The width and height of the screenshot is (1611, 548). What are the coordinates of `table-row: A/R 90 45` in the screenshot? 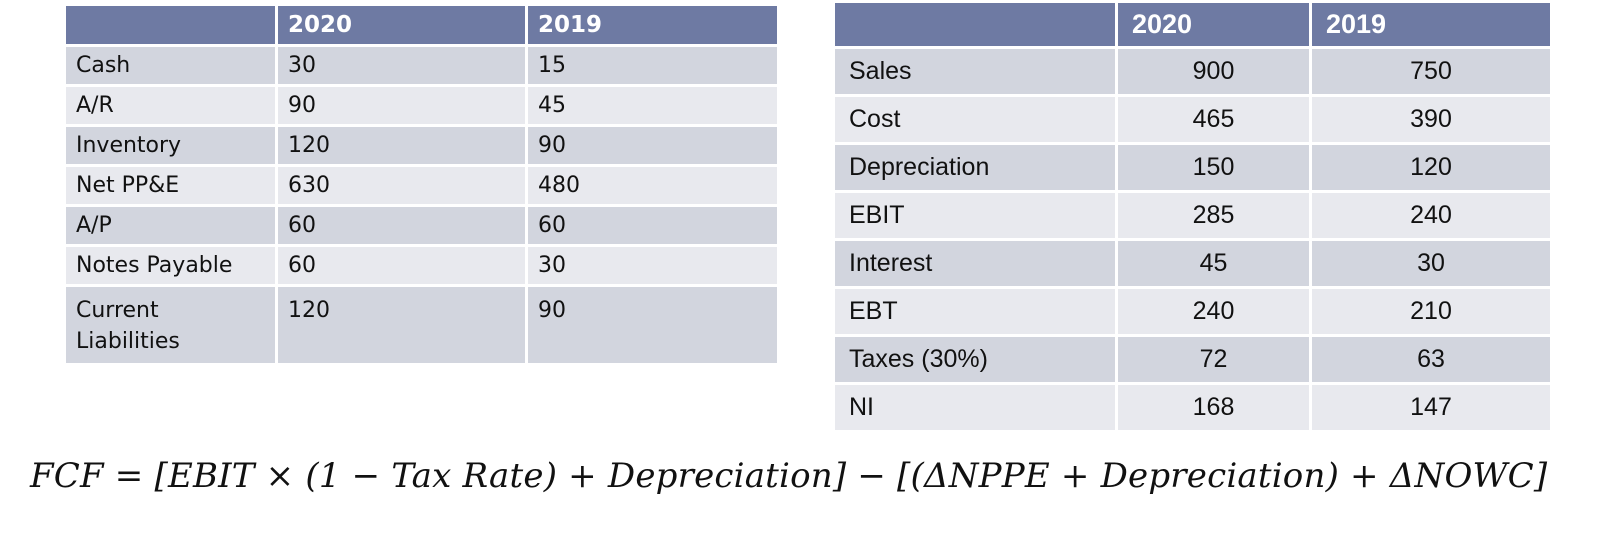 It's located at (421, 105).